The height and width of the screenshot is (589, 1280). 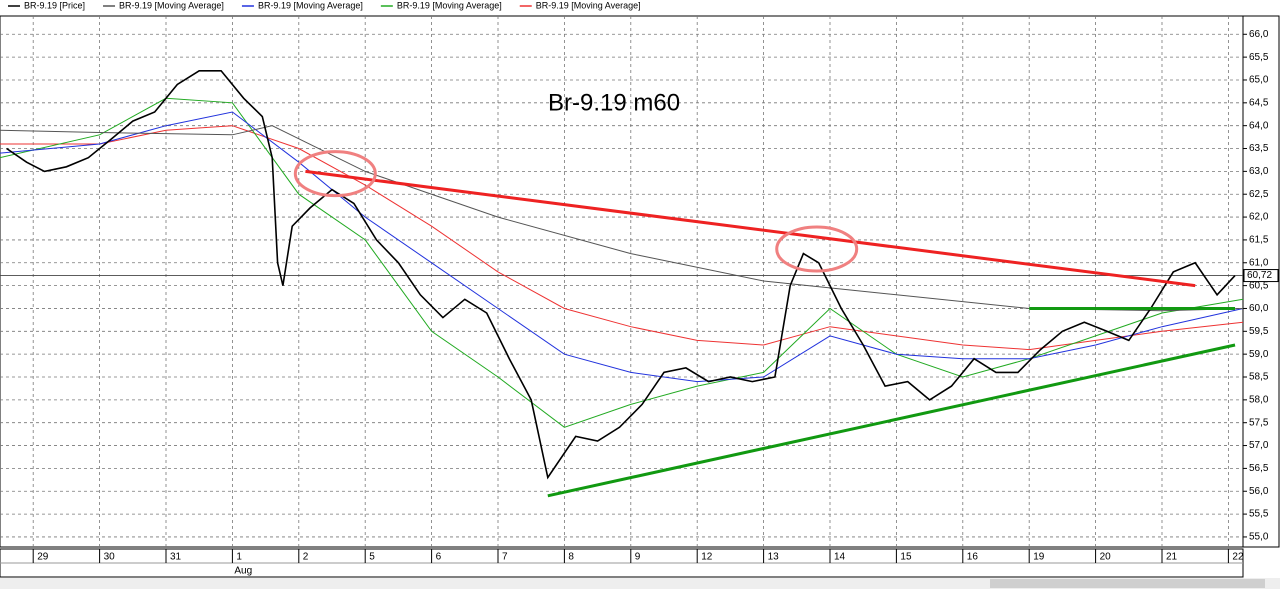 What do you see at coordinates (1259, 331) in the screenshot?
I see `y-tick-label: 59,5` at bounding box center [1259, 331].